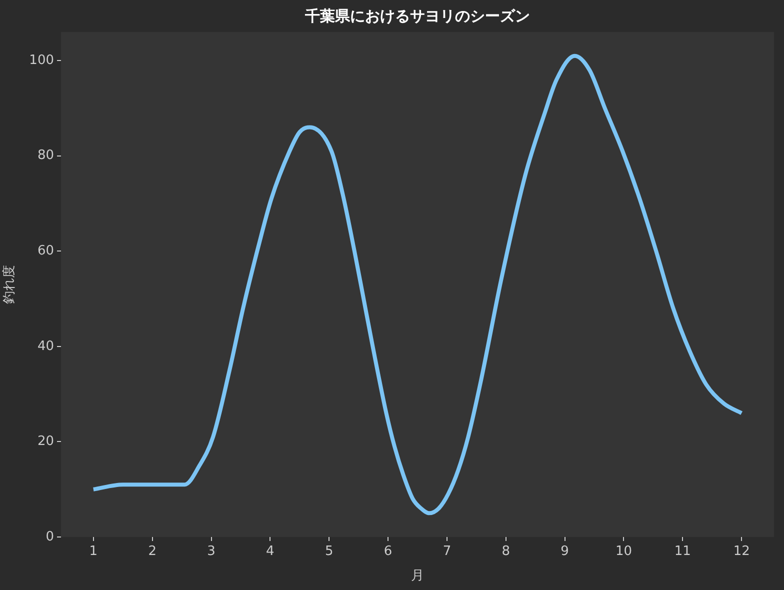 This screenshot has height=590, width=784. What do you see at coordinates (50, 536) in the screenshot?
I see `y-tick-label: 0` at bounding box center [50, 536].